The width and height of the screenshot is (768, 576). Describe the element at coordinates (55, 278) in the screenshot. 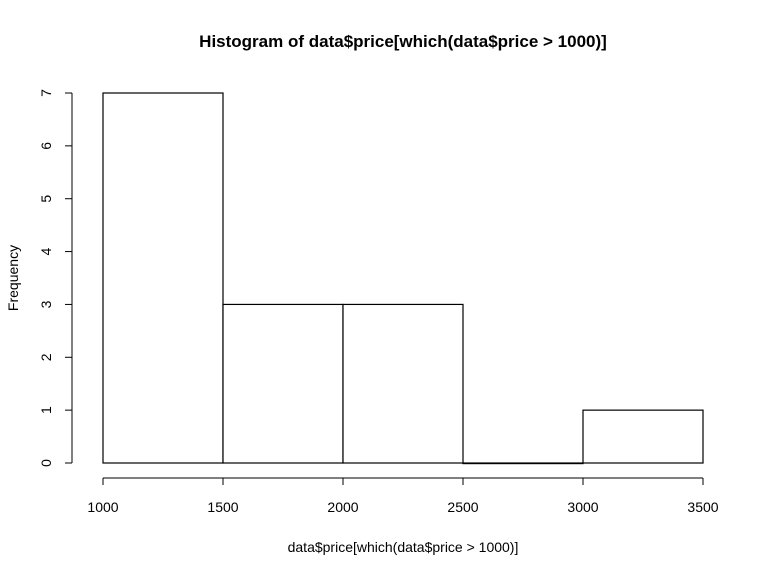

I see `y-axis: 0 1 2 3 4 5 6 7` at that location.